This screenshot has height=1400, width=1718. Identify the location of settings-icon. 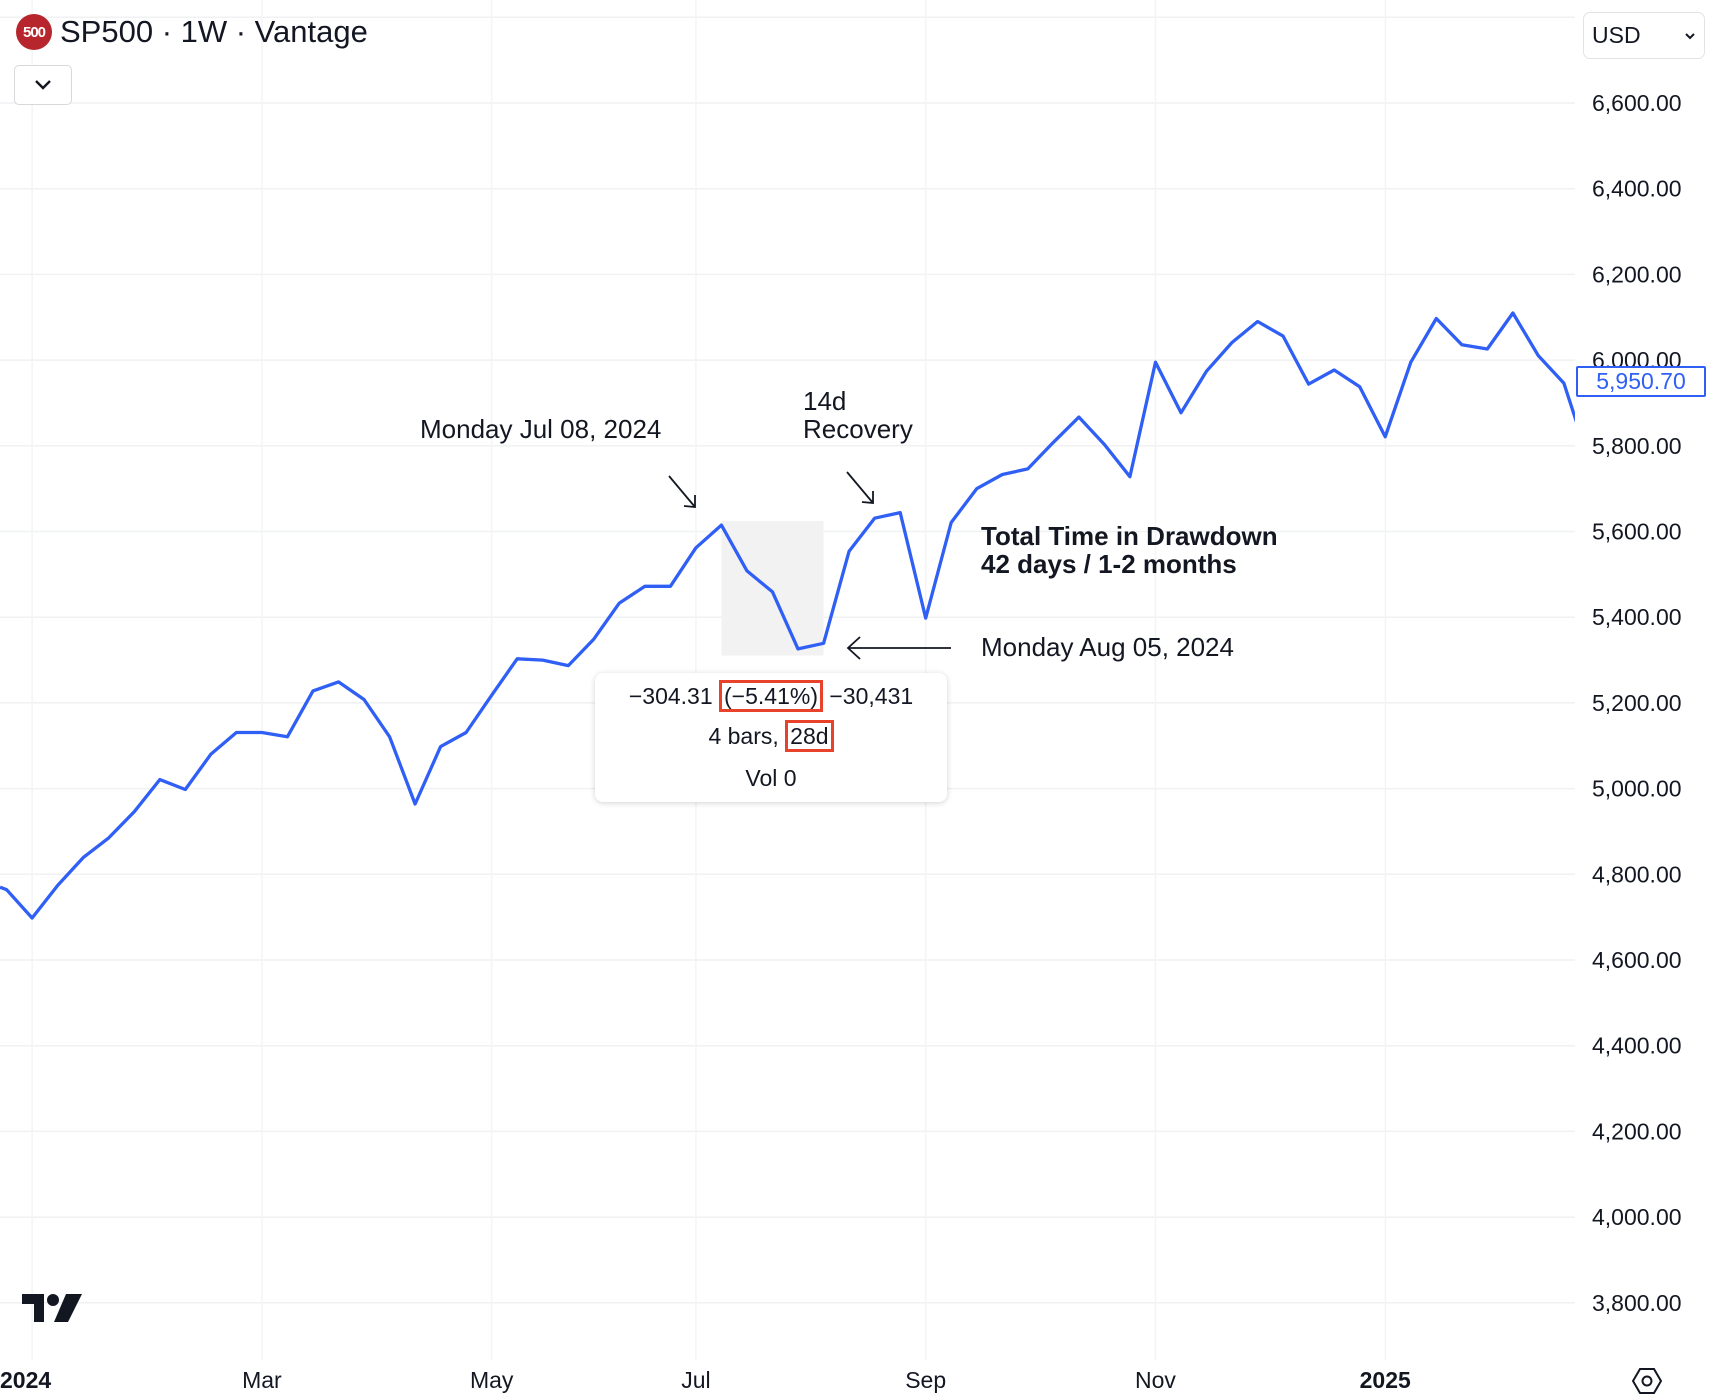
(1647, 1381).